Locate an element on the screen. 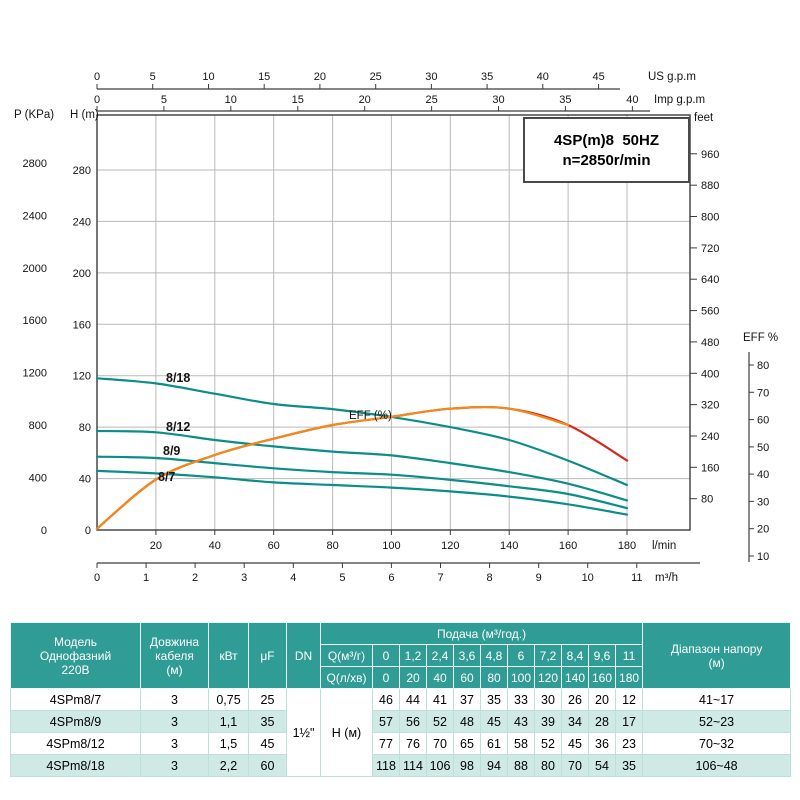 This screenshot has width=800, height=800. model-cell: 4SPm8/18 is located at coordinates (75, 765).